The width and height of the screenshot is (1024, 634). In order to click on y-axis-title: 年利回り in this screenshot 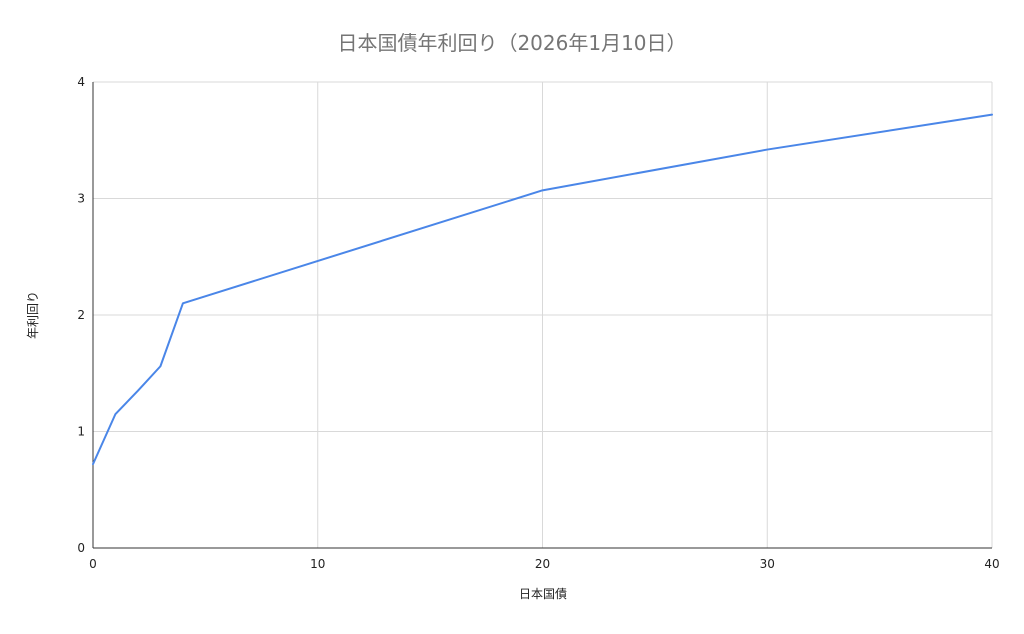, I will do `click(33, 315)`.